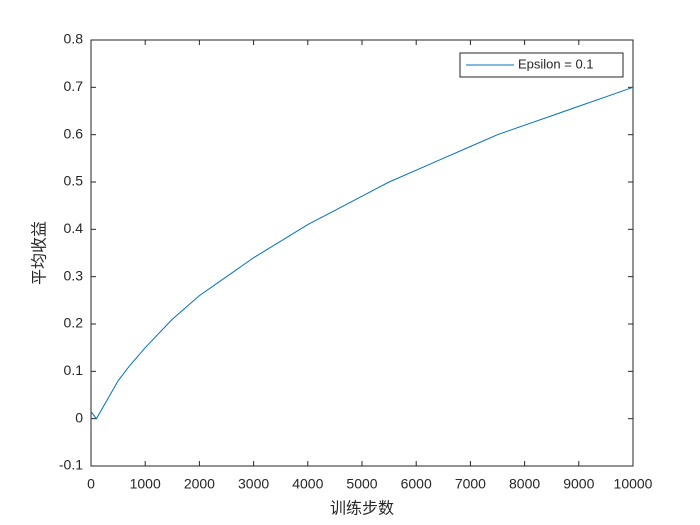  I want to click on x-tick-label: 4000, so click(307, 484).